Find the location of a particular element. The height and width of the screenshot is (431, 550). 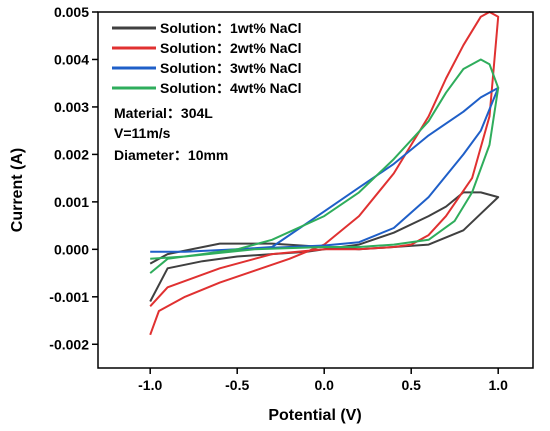

x-tick-label: -0.5 is located at coordinates (237, 385).